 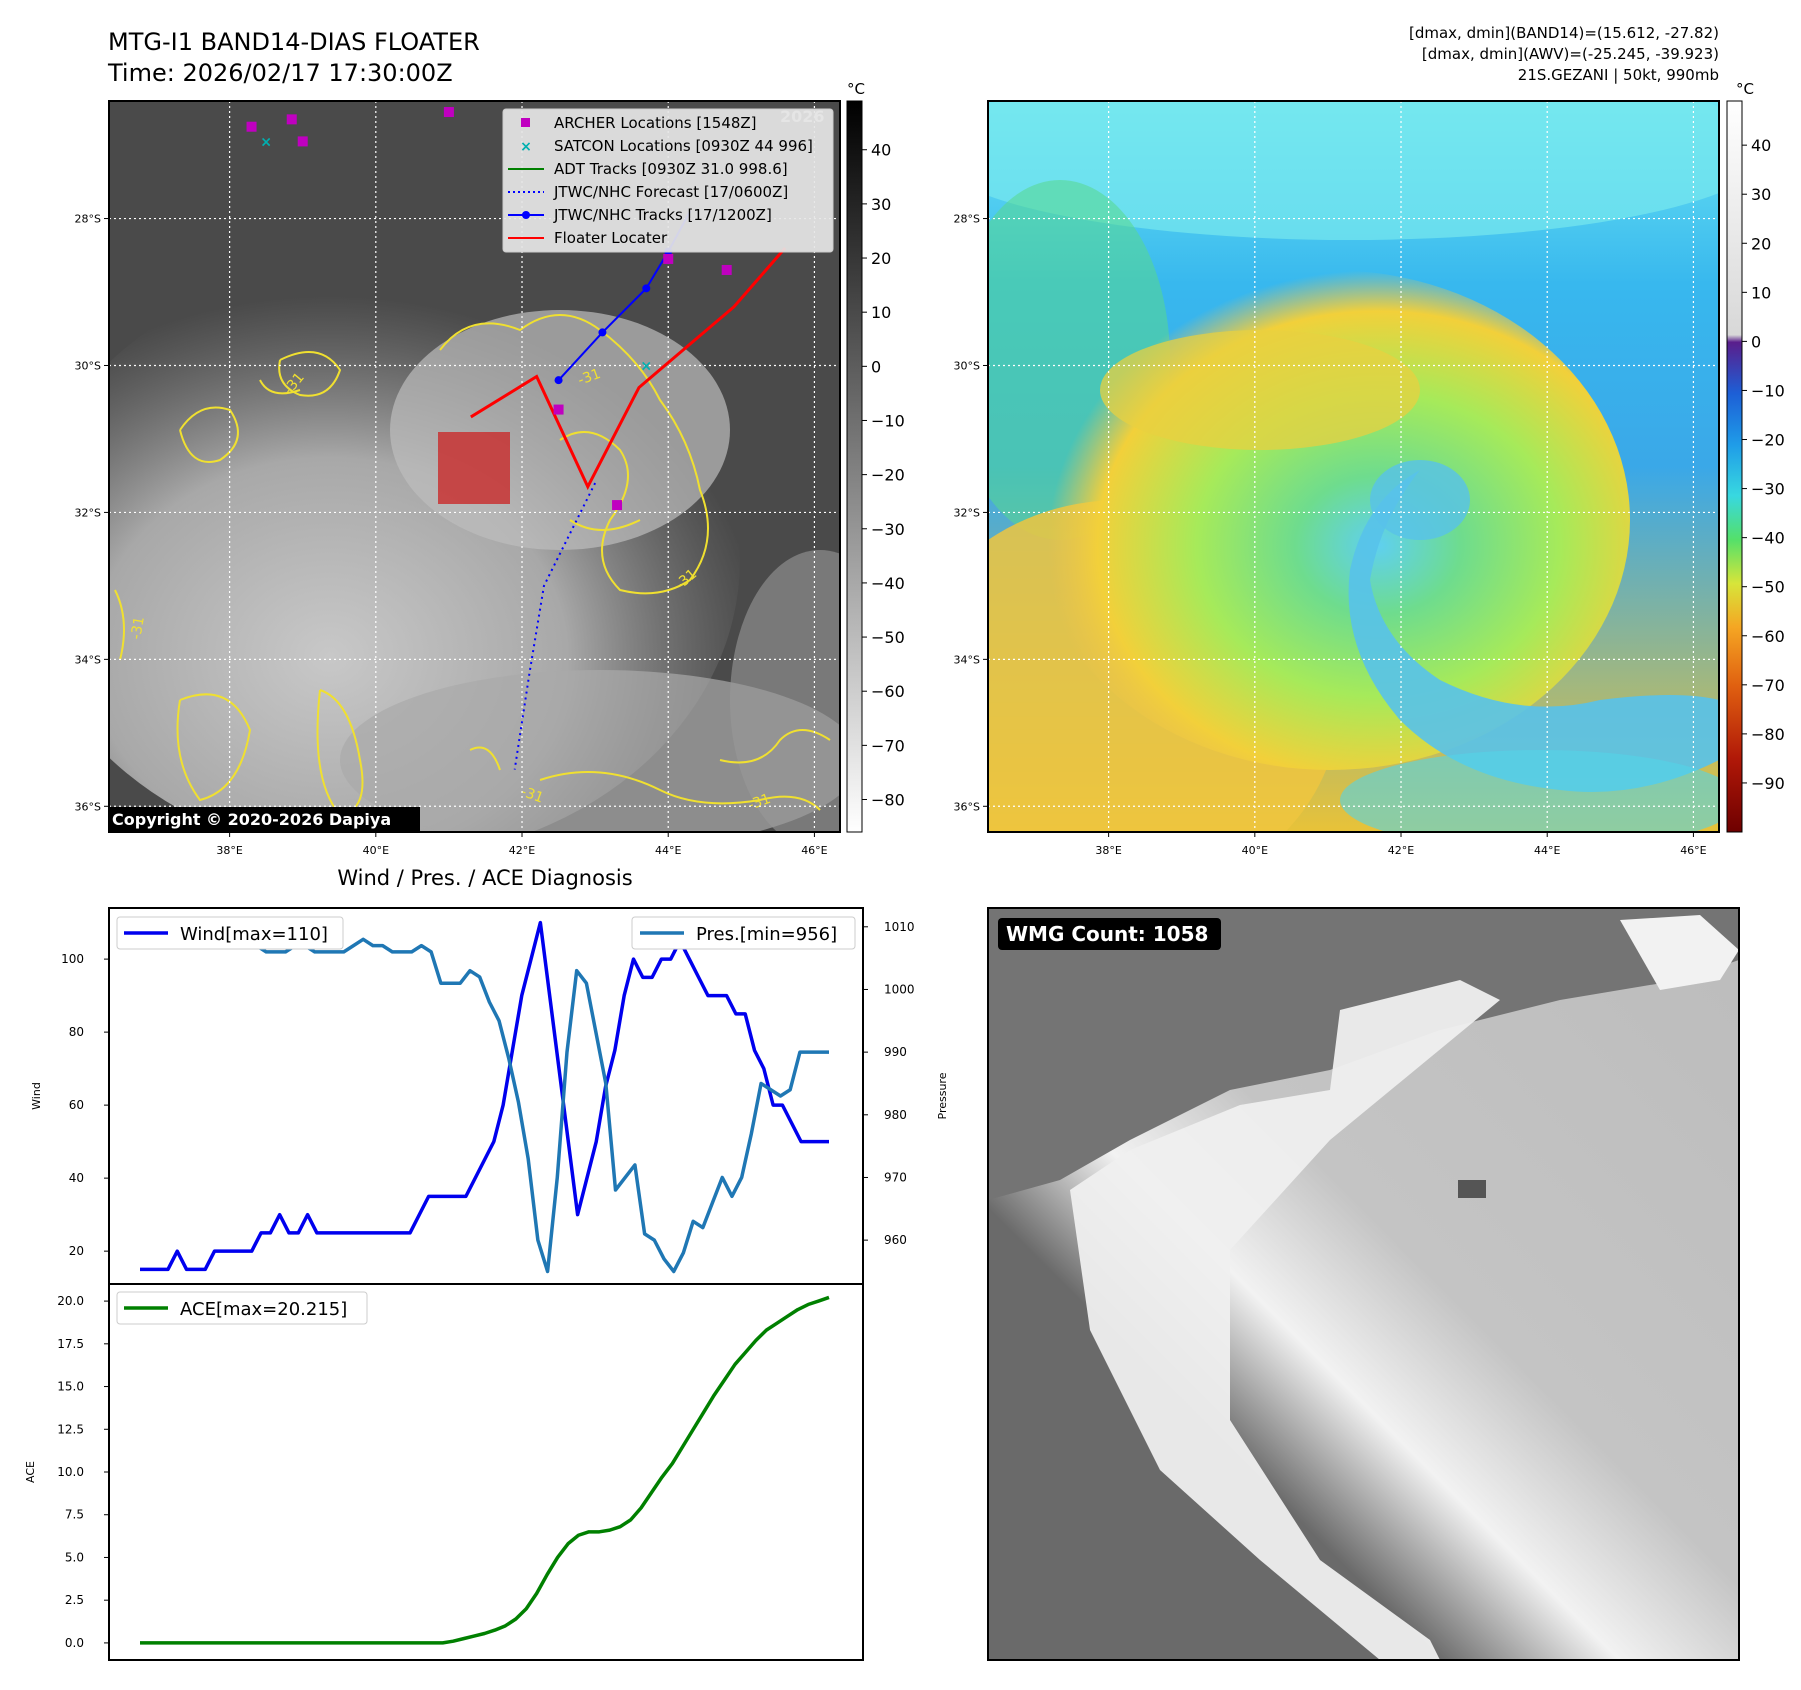 I want to click on wind-tick-label: 20, so click(x=76, y=1251).